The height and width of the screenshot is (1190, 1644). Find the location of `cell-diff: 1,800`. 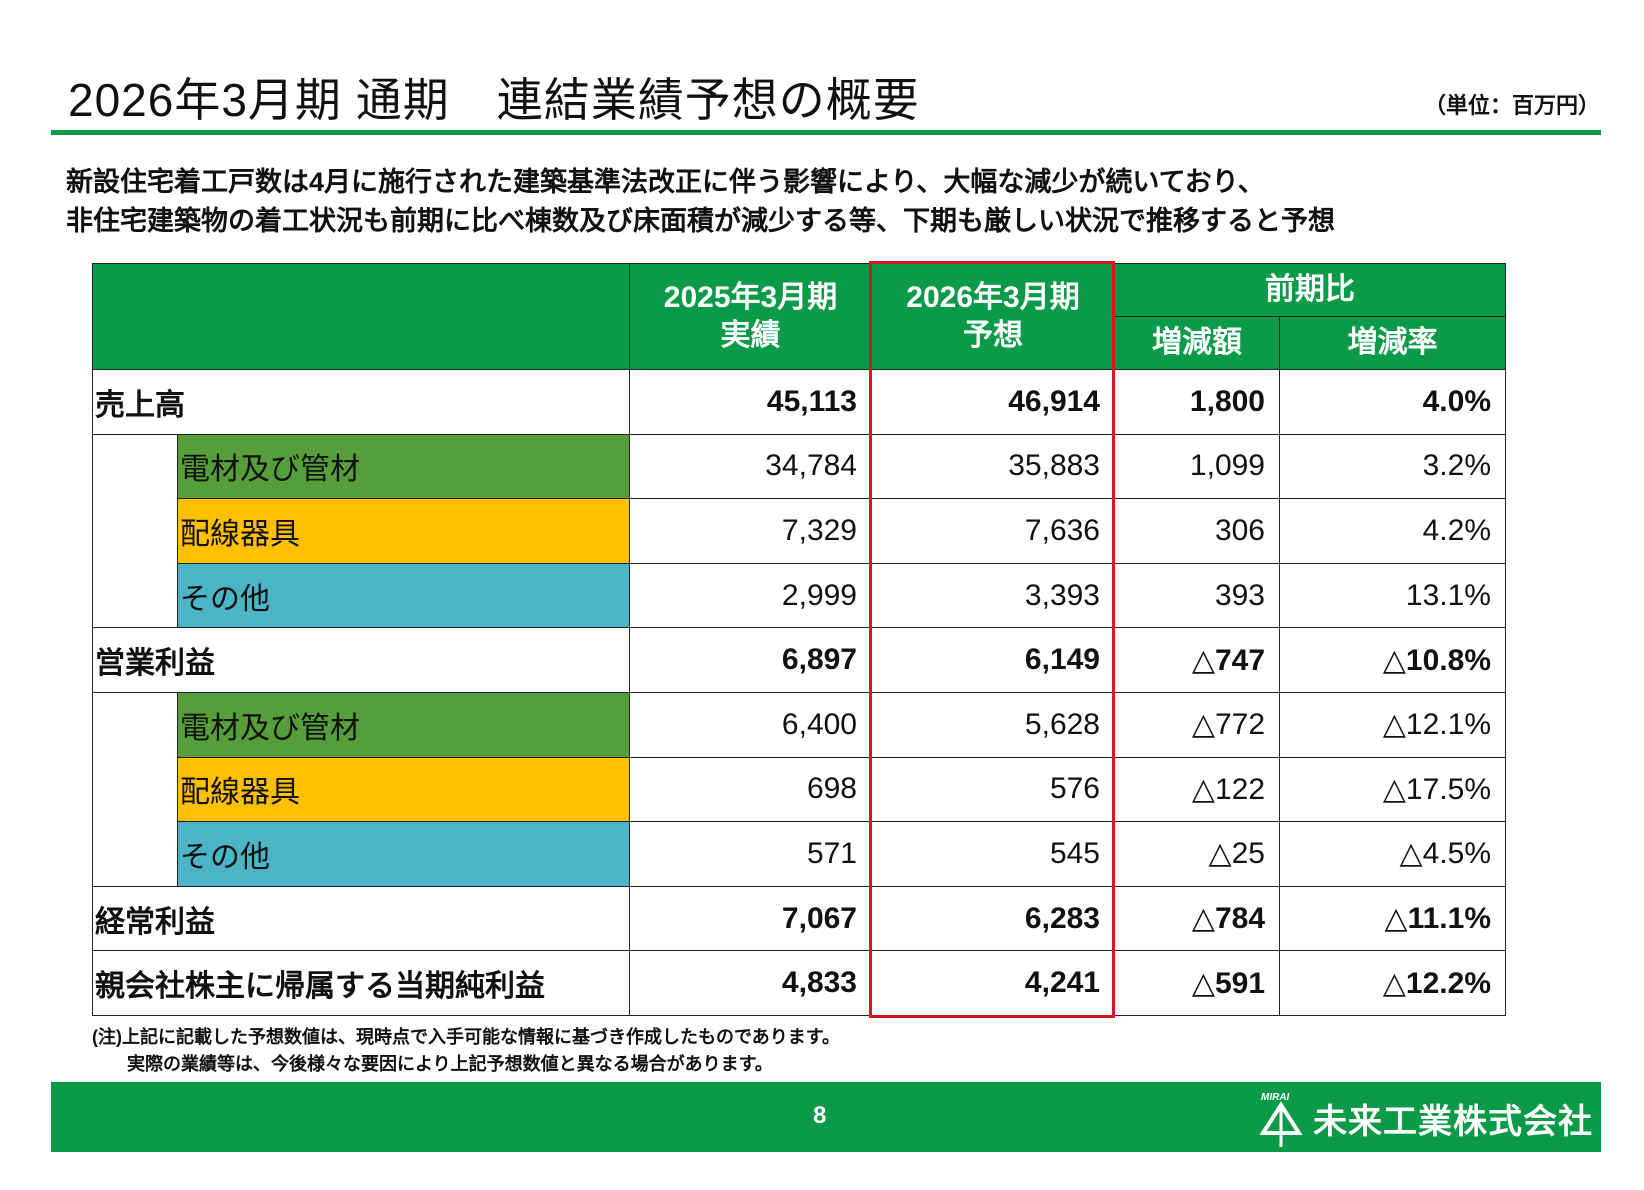

cell-diff: 1,800 is located at coordinates (1197, 402).